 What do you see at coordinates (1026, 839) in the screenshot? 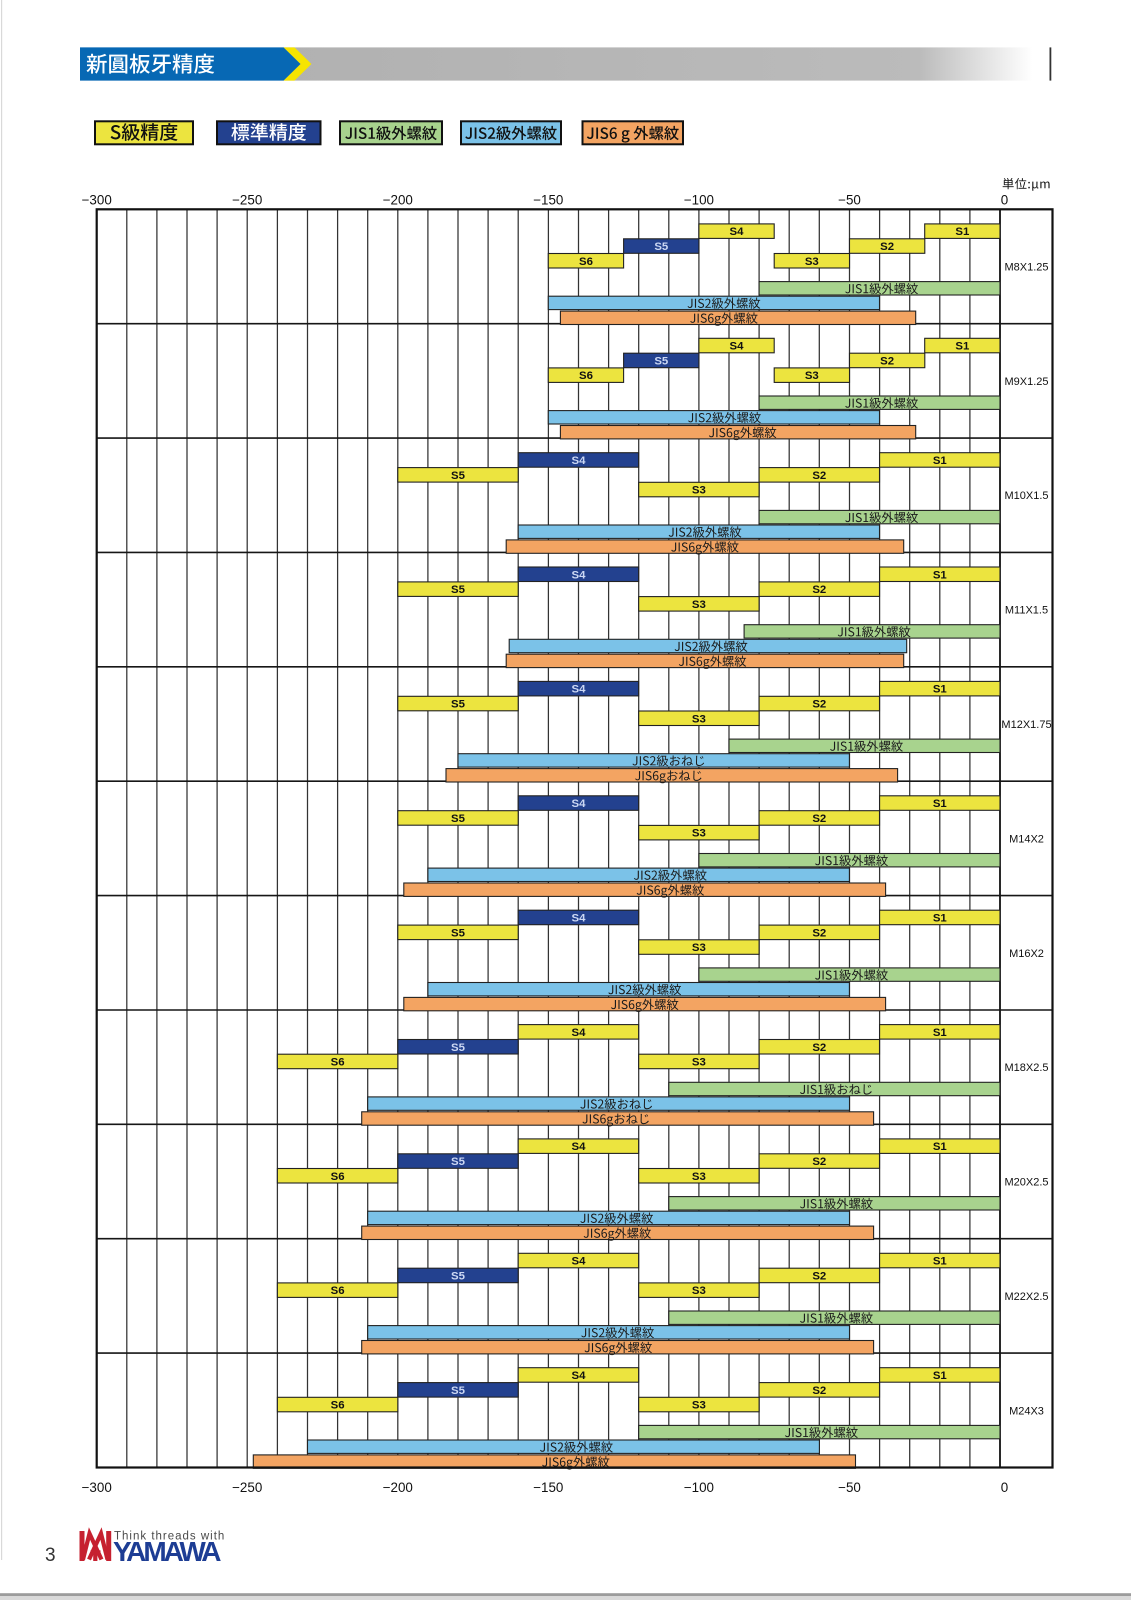
I see `svg-text: M14X2` at bounding box center [1026, 839].